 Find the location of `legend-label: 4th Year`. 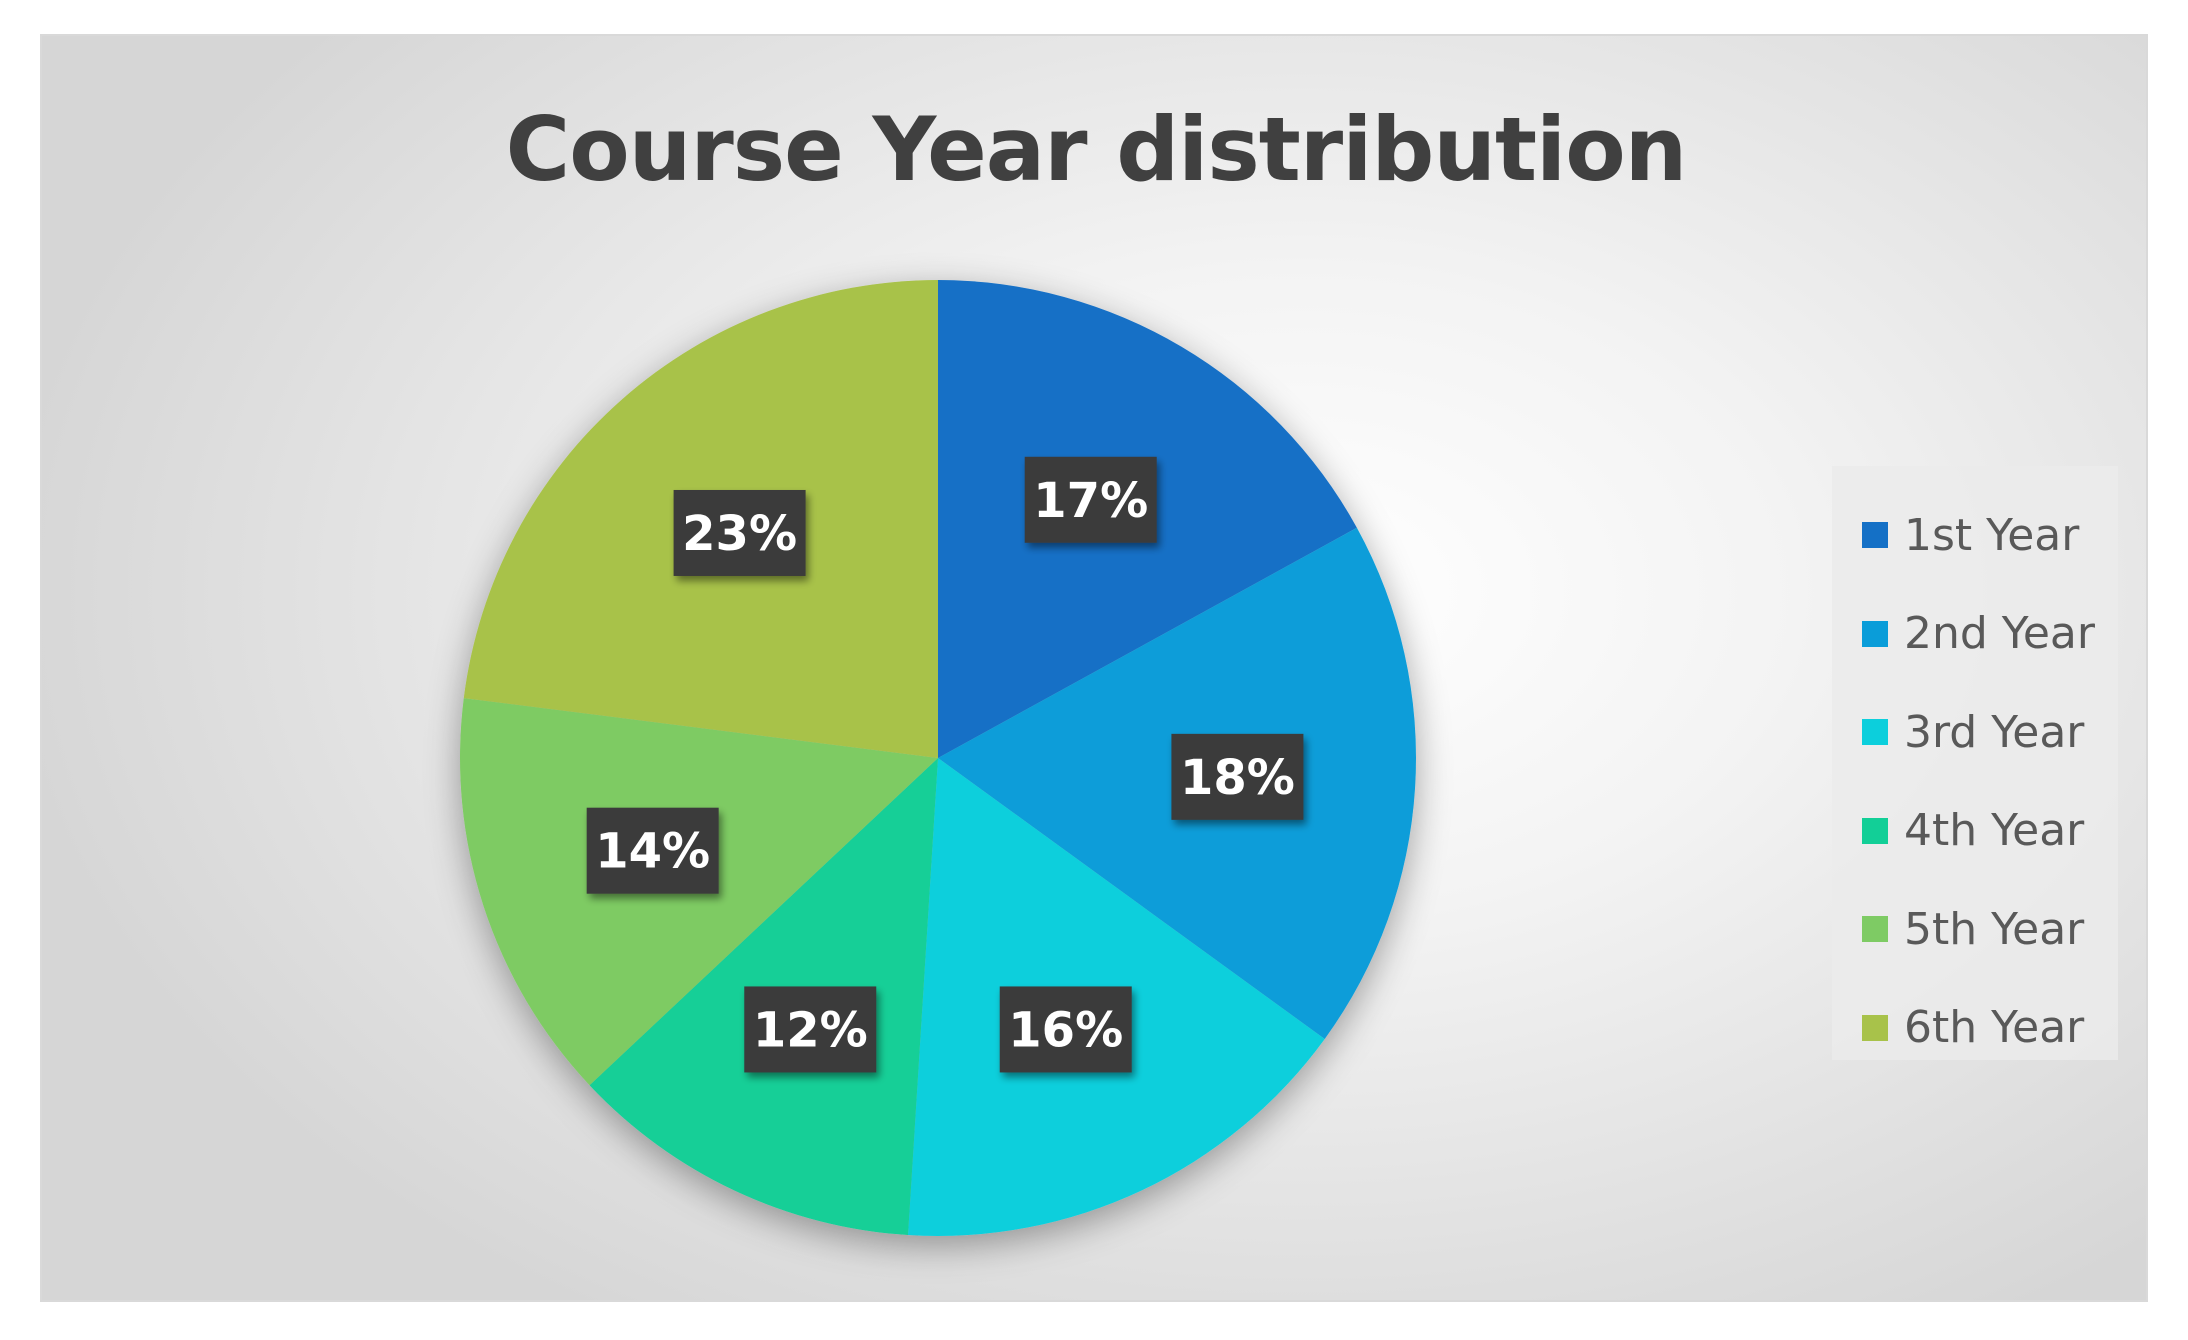

legend-label: 4th Year is located at coordinates (1994, 831).